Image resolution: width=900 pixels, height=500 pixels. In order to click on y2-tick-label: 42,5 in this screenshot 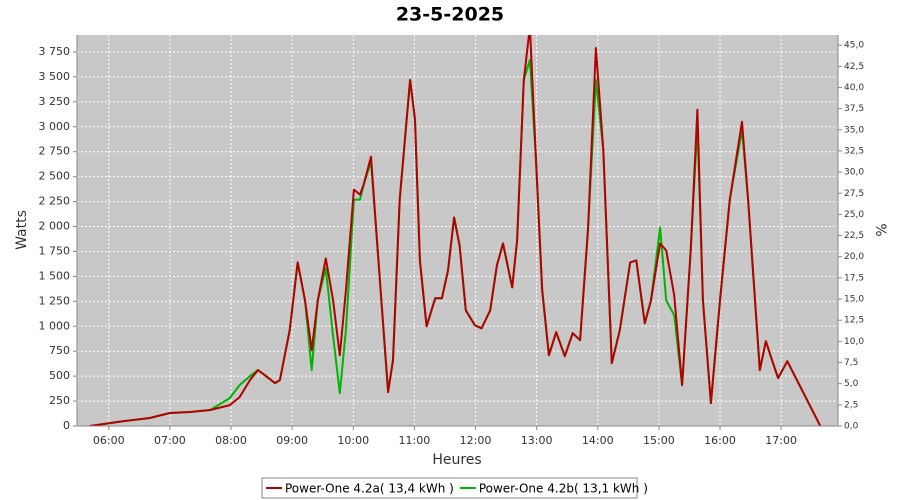, I will do `click(854, 67)`.